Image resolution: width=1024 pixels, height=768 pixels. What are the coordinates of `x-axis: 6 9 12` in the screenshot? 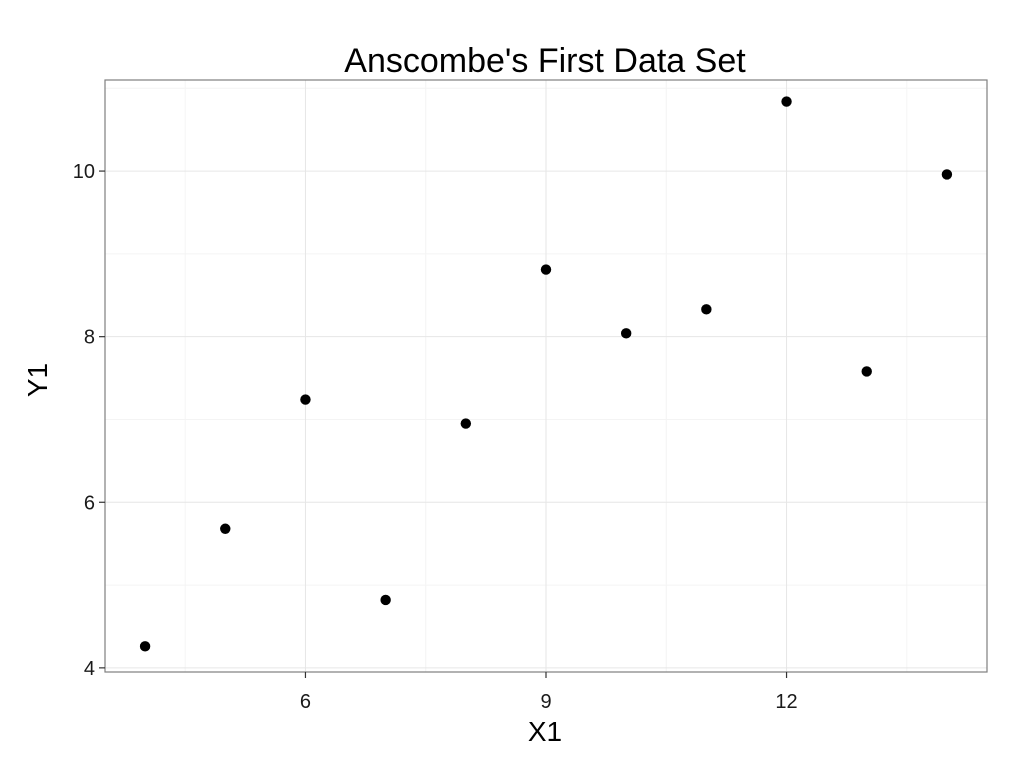 It's located at (549, 692).